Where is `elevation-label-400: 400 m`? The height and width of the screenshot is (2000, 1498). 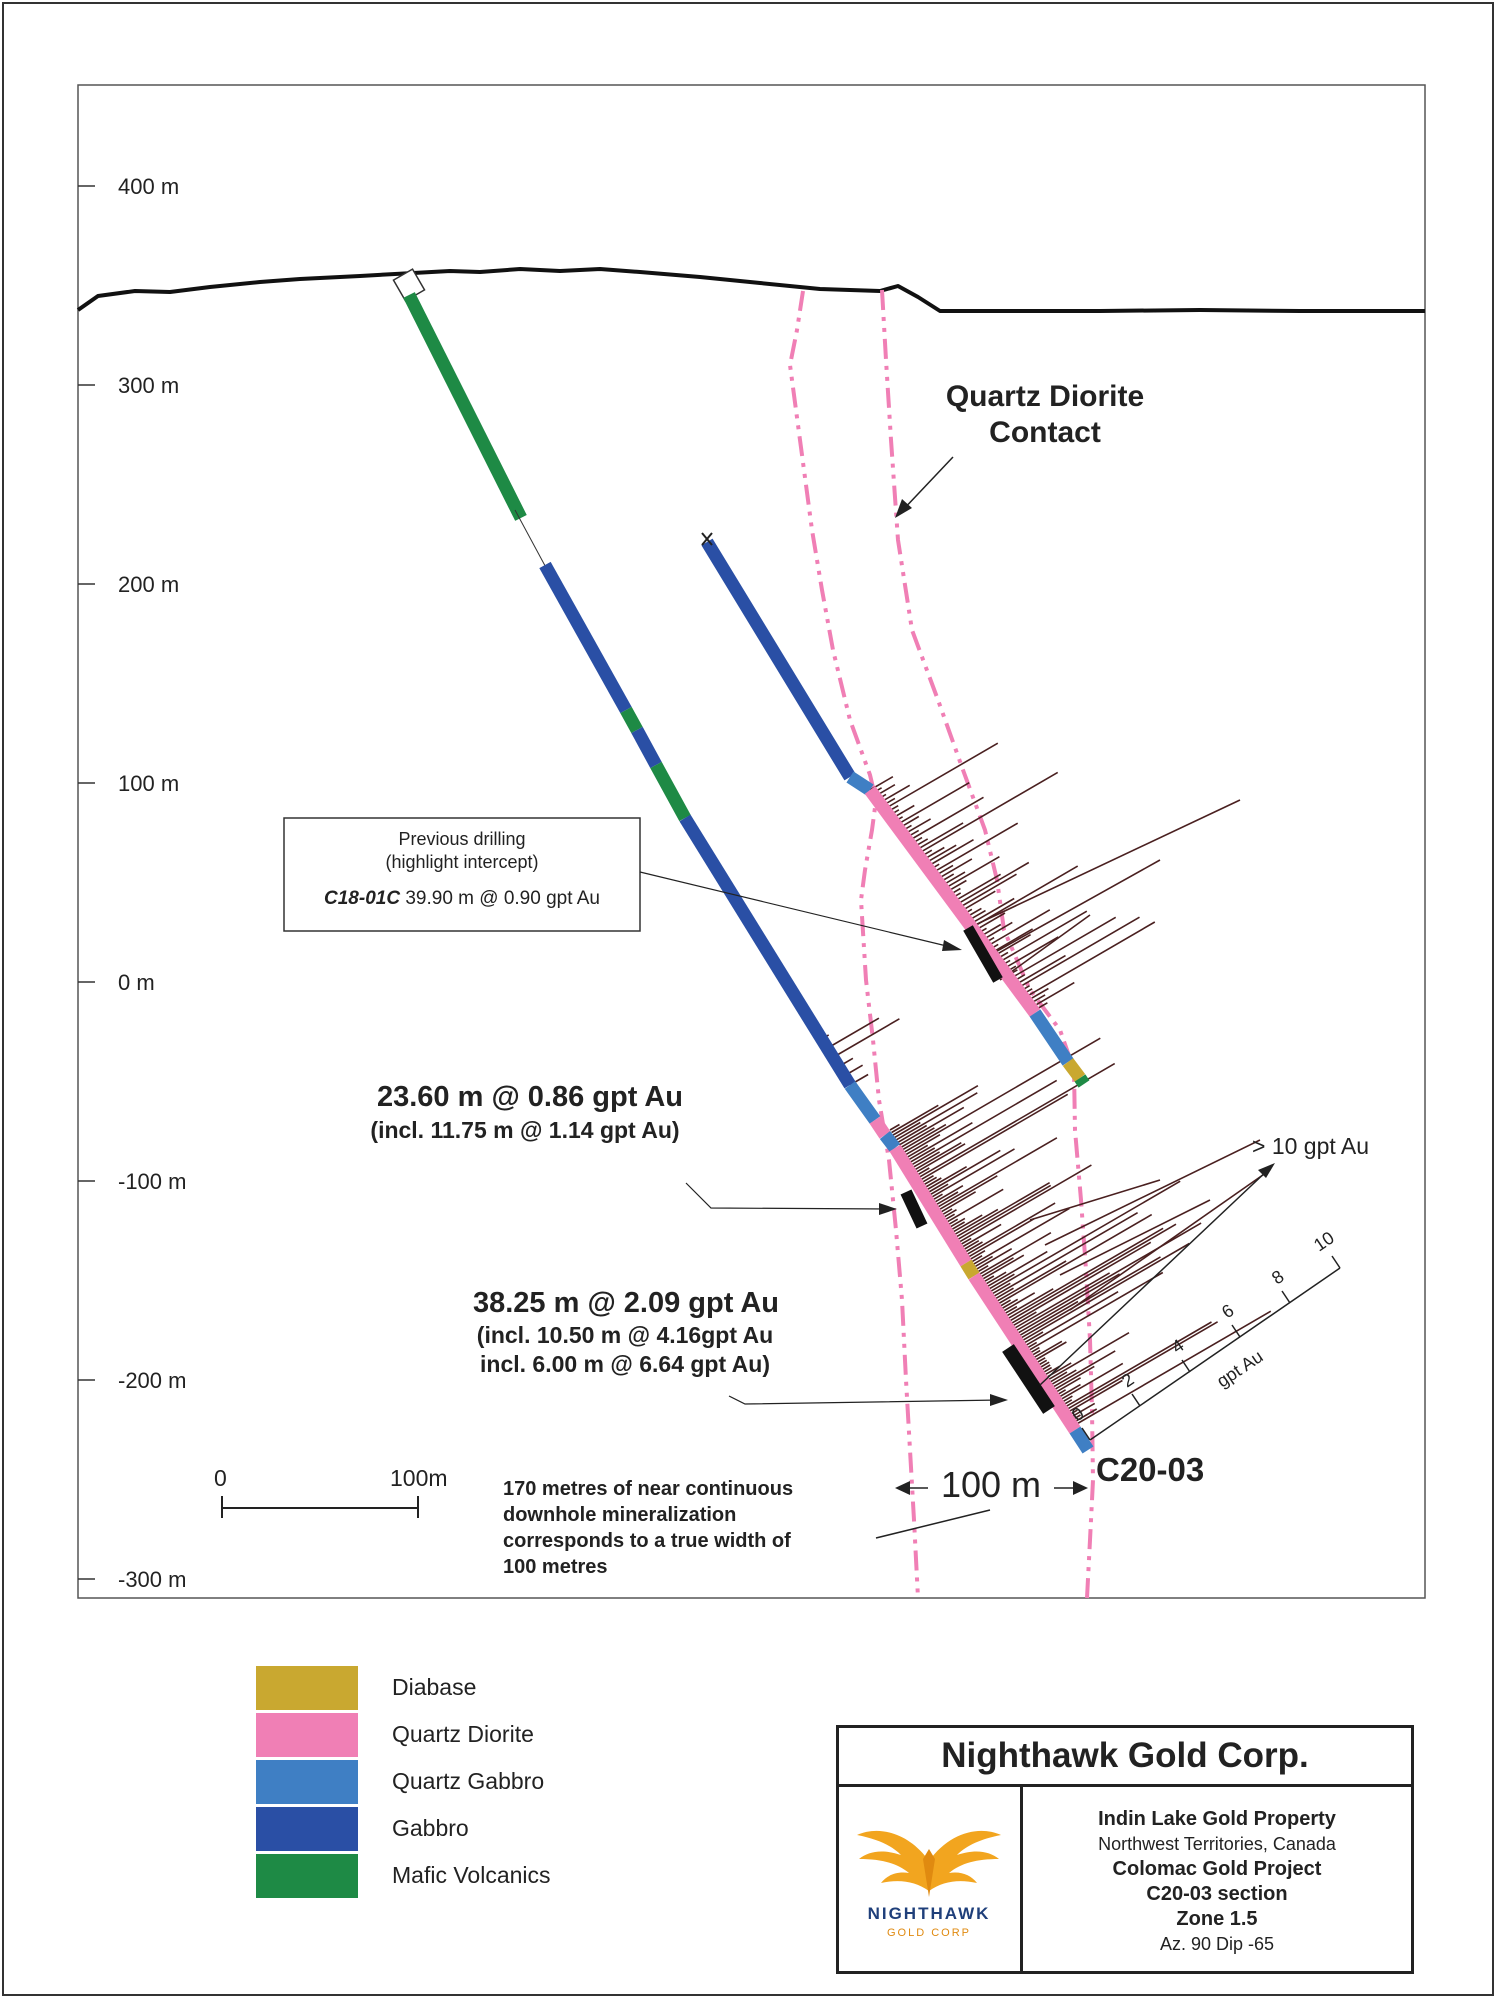
elevation-label-400: 400 m is located at coordinates (148, 186).